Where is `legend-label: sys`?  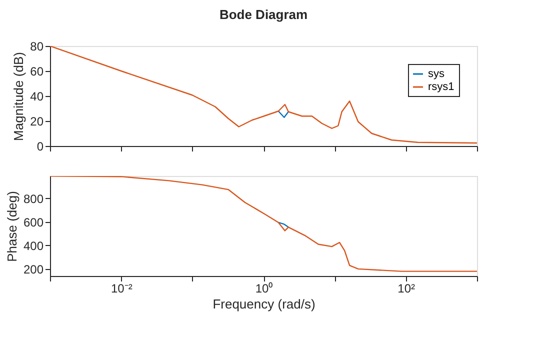
legend-label: sys is located at coordinates (436, 74).